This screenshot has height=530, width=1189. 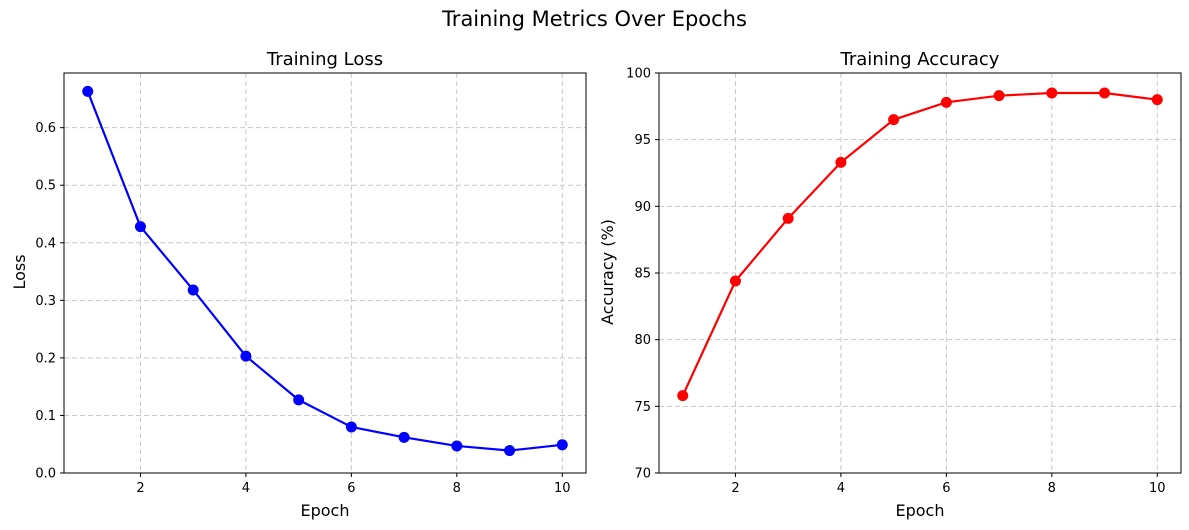 I want to click on accuracy-ytick-label: 70, so click(x=642, y=474).